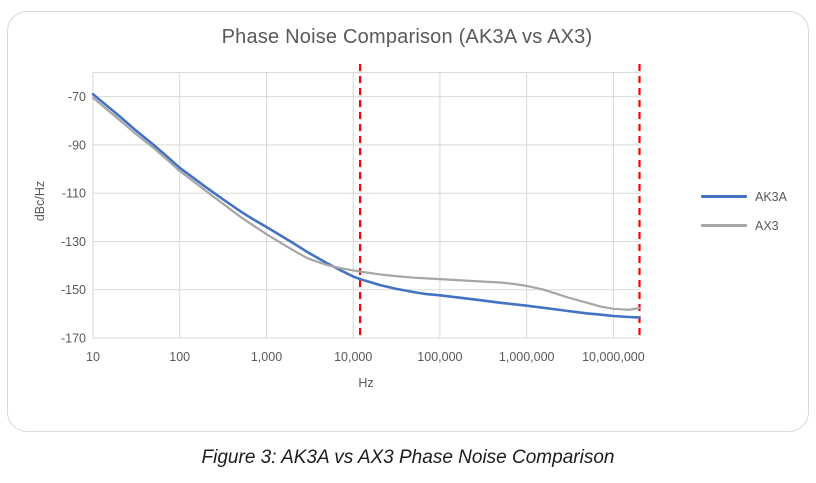  I want to click on y-tick-label: -170, so click(73, 339).